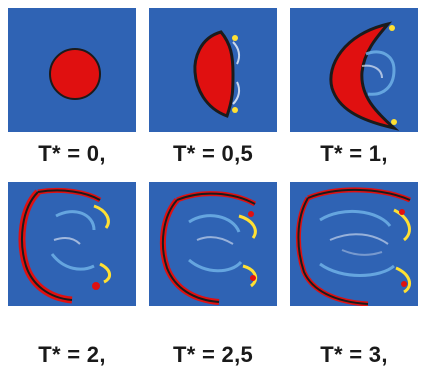  I want to click on droplet-sphere-image, so click(72, 70).